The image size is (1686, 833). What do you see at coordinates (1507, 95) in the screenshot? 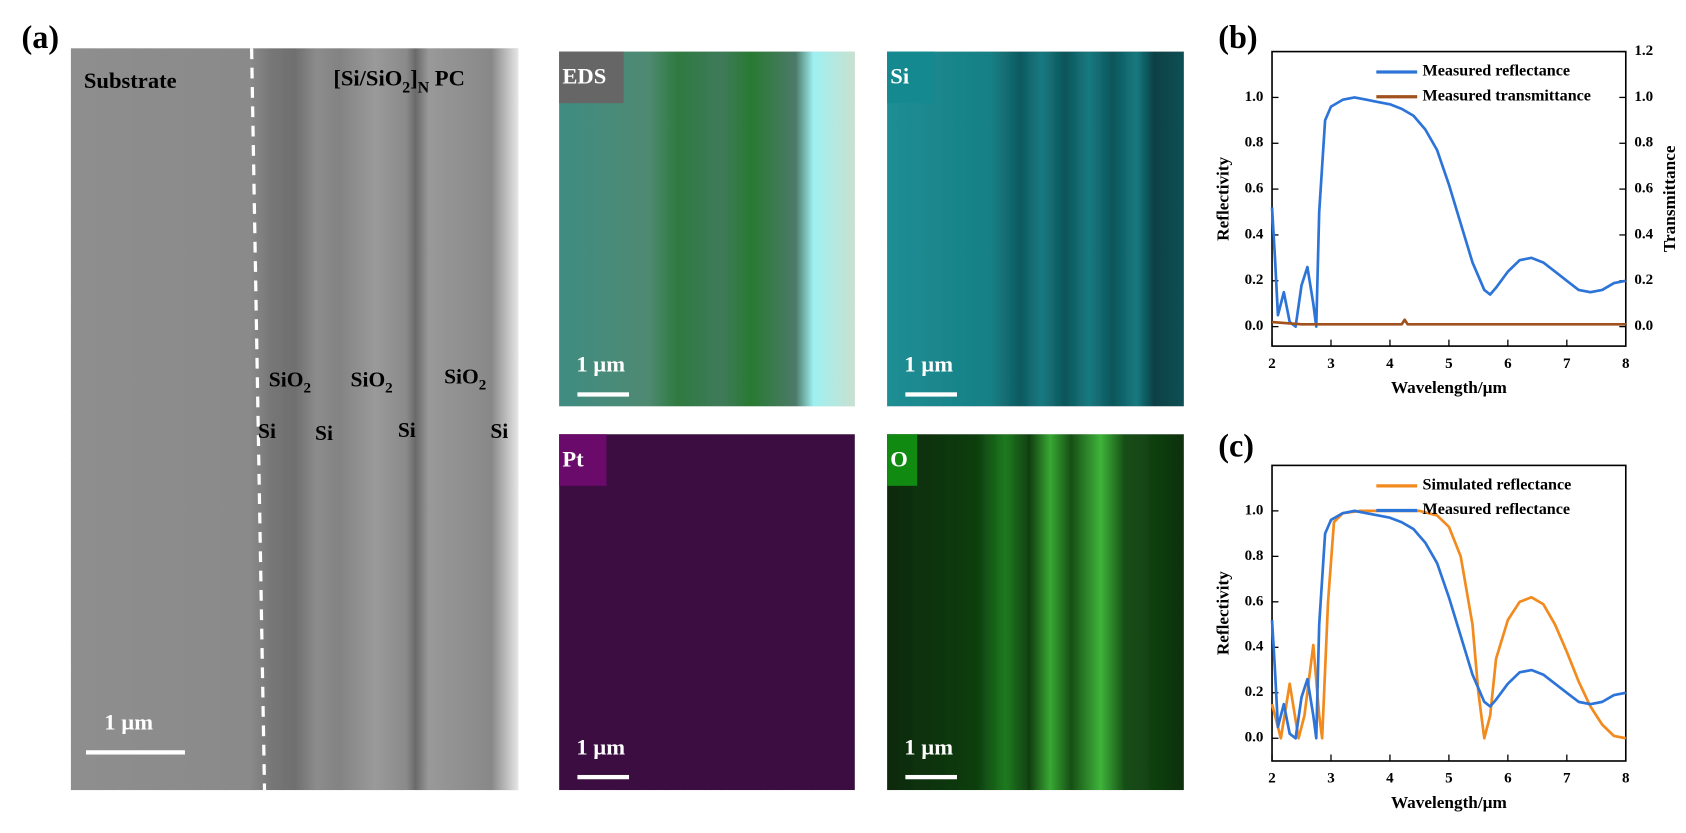
I see `legend-label: Measured transmittance` at bounding box center [1507, 95].